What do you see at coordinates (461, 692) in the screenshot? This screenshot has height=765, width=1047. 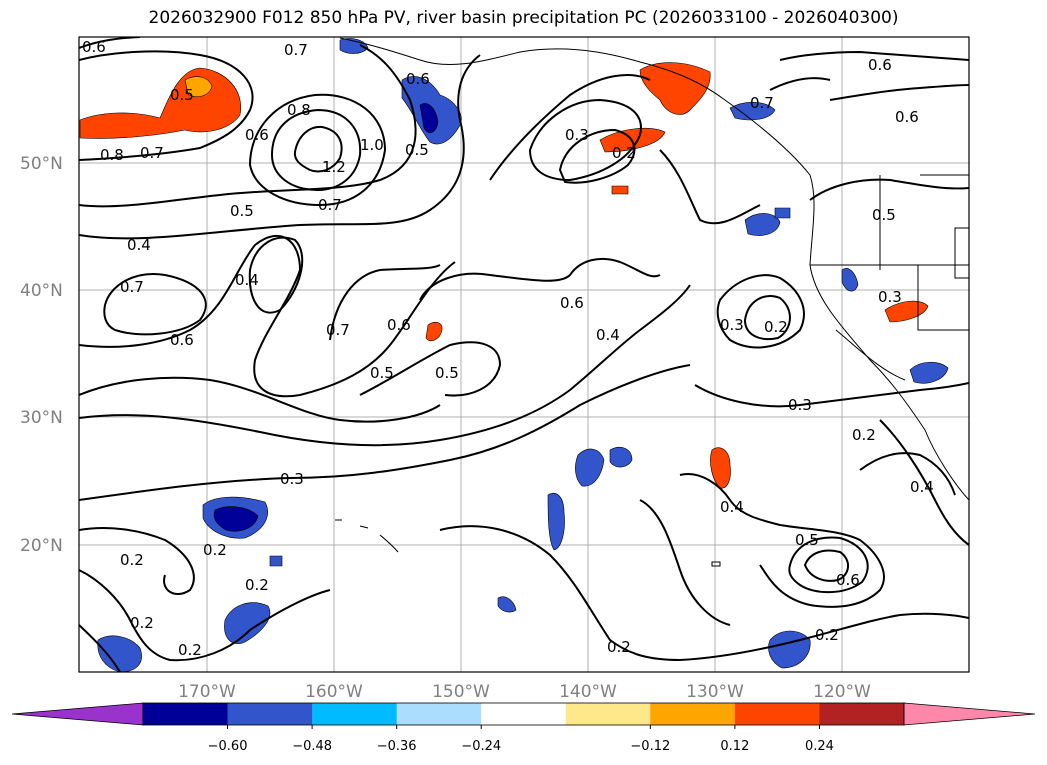 I see `lon-label-150w: 150°W` at bounding box center [461, 692].